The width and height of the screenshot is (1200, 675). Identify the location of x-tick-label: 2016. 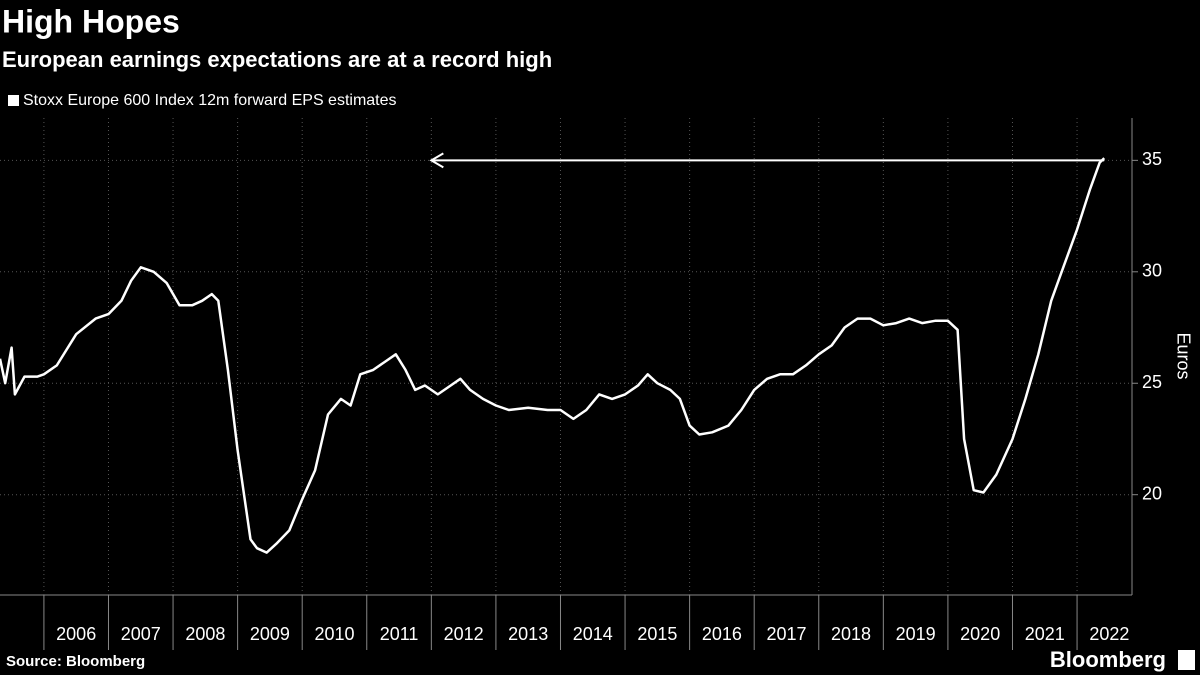
(722, 634).